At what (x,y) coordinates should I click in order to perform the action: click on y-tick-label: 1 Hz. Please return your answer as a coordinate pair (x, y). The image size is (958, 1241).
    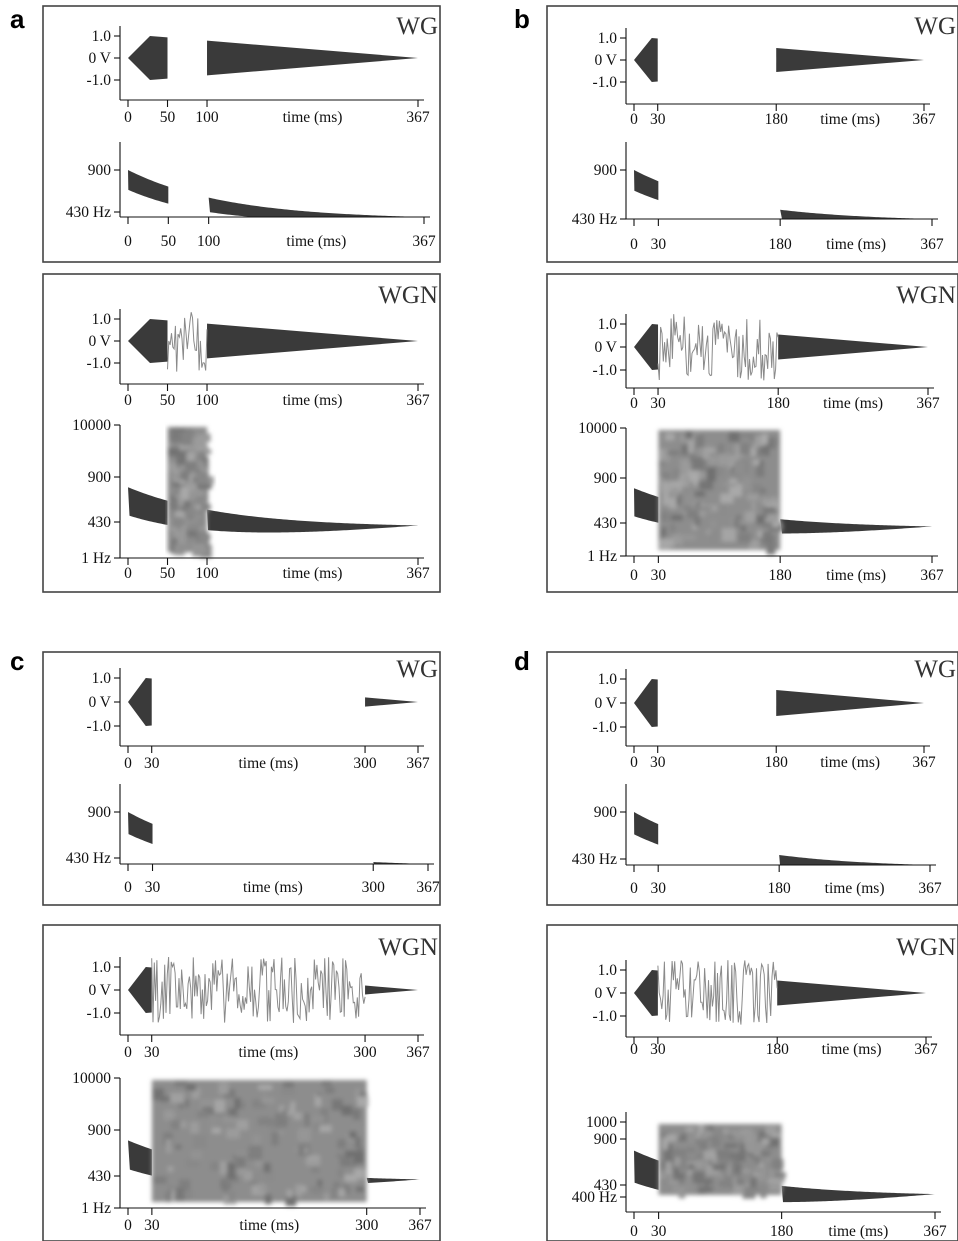
    Looking at the image, I should click on (602, 556).